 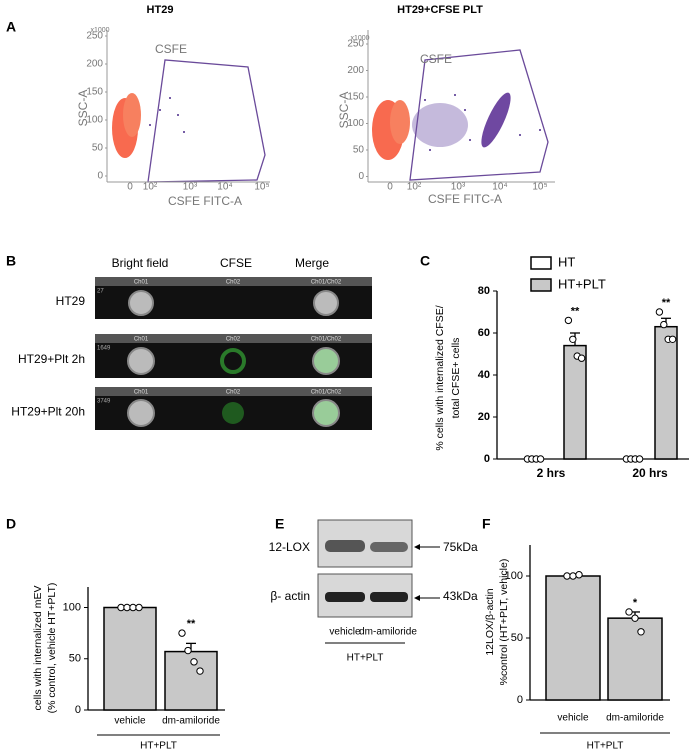 I want to click on y-axis-label: 12LOX/β-actin, so click(x=490, y=621).